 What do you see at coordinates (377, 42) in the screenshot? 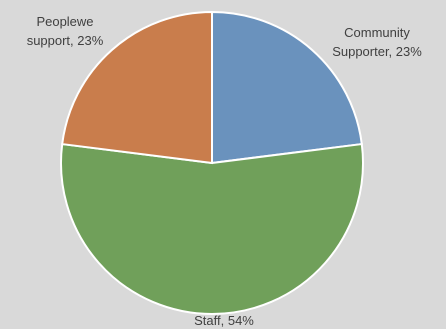
I see `data-label-community-supporter: Community Supporter, 23%` at bounding box center [377, 42].